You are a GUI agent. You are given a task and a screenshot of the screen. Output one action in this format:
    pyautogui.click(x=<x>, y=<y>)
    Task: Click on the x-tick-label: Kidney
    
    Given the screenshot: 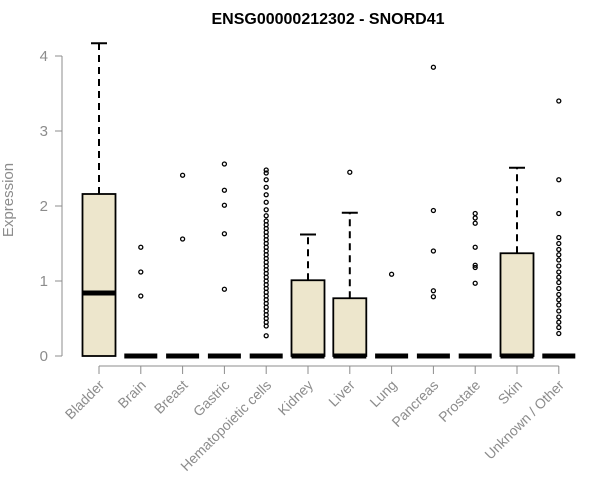 What is the action you would take?
    pyautogui.click(x=296, y=398)
    